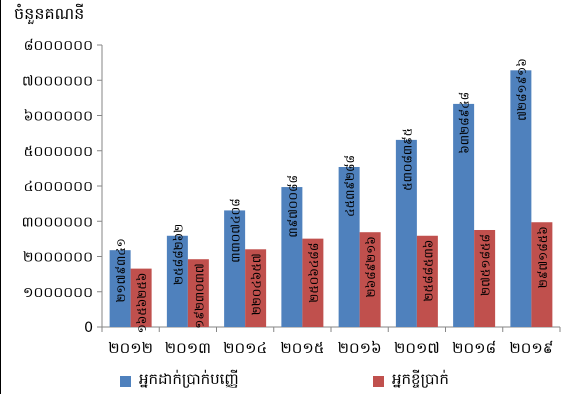 The height and width of the screenshot is (394, 564). Describe the element at coordinates (88, 328) in the screenshot. I see `y-tick-label: 0` at that location.